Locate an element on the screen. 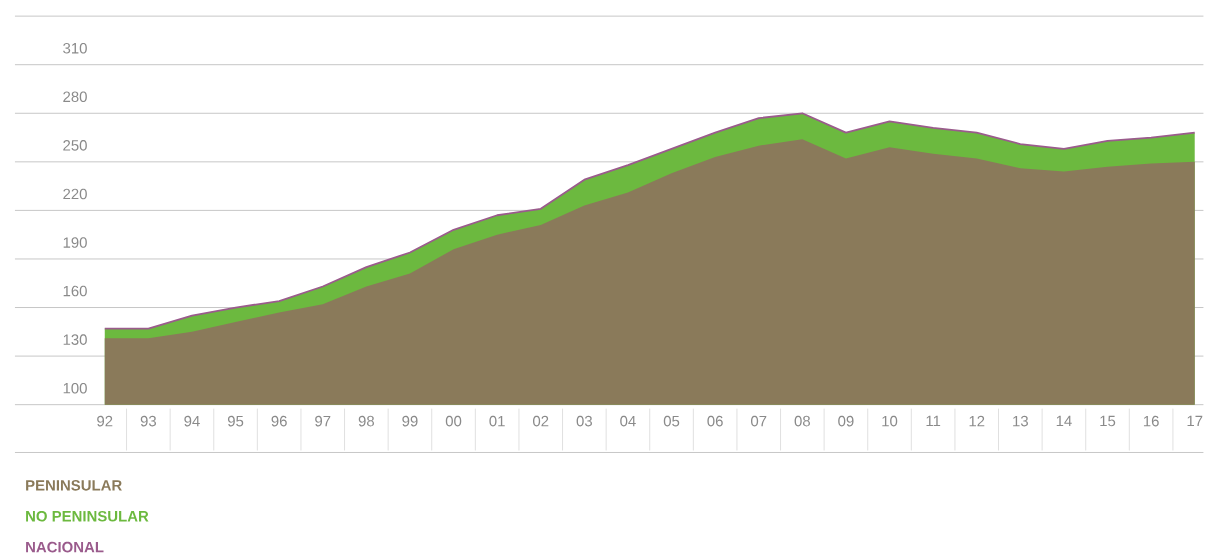  y-tick-label: 280 is located at coordinates (75, 97).